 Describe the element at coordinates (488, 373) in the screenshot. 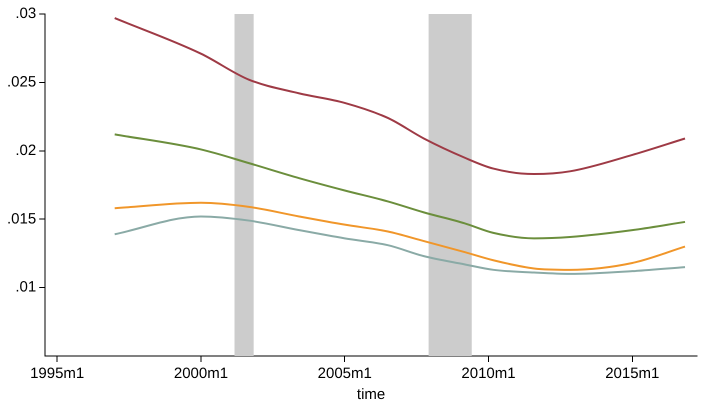

I see `x-tick-label: 2010m1` at that location.